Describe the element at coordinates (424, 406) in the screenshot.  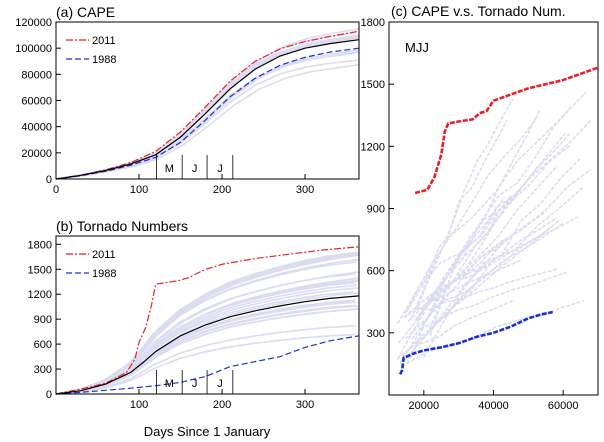
I see `panel-c-x-tick-label: 20000` at that location.